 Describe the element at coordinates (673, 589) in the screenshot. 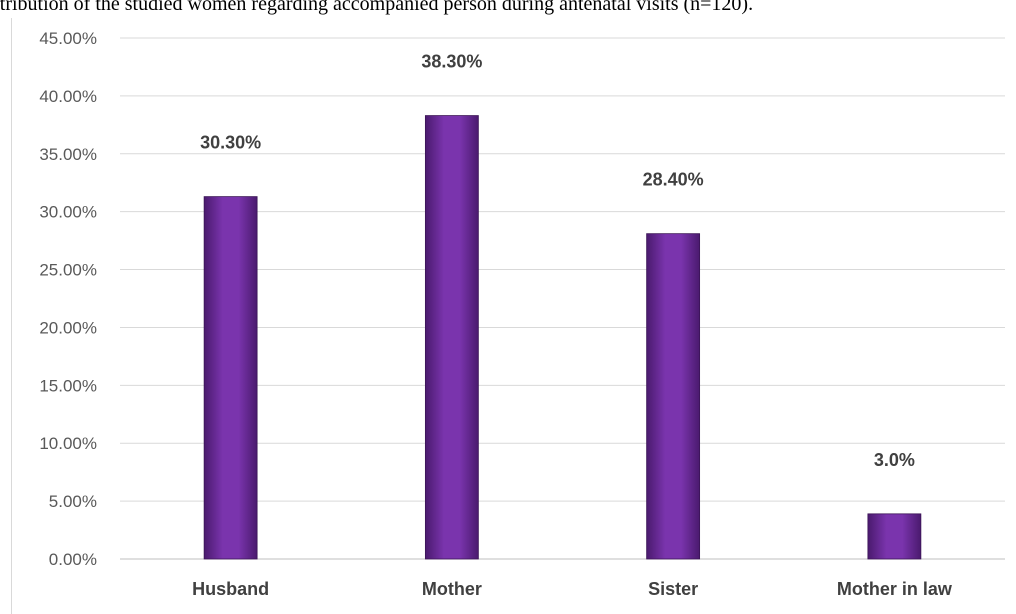

I see `category-label: Sister` at that location.